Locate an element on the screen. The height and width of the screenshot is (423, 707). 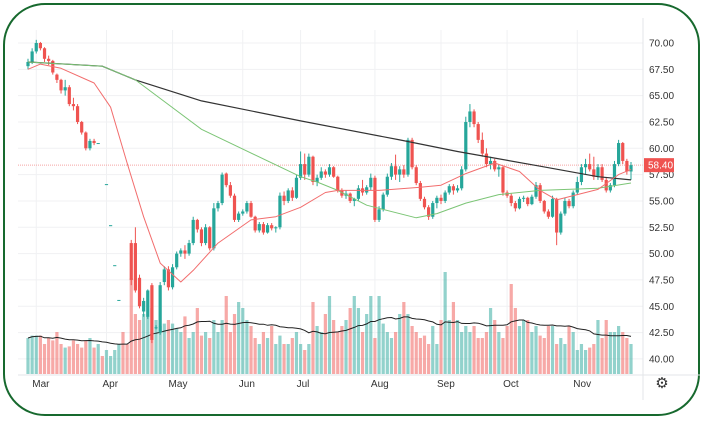
y-tick-label: 67.50 is located at coordinates (661, 70).